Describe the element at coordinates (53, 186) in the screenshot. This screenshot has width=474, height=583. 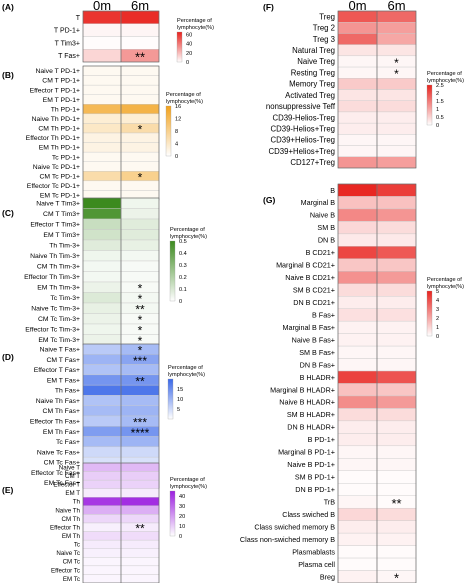
I see `row-label: Effector Tc PD-1+` at that location.